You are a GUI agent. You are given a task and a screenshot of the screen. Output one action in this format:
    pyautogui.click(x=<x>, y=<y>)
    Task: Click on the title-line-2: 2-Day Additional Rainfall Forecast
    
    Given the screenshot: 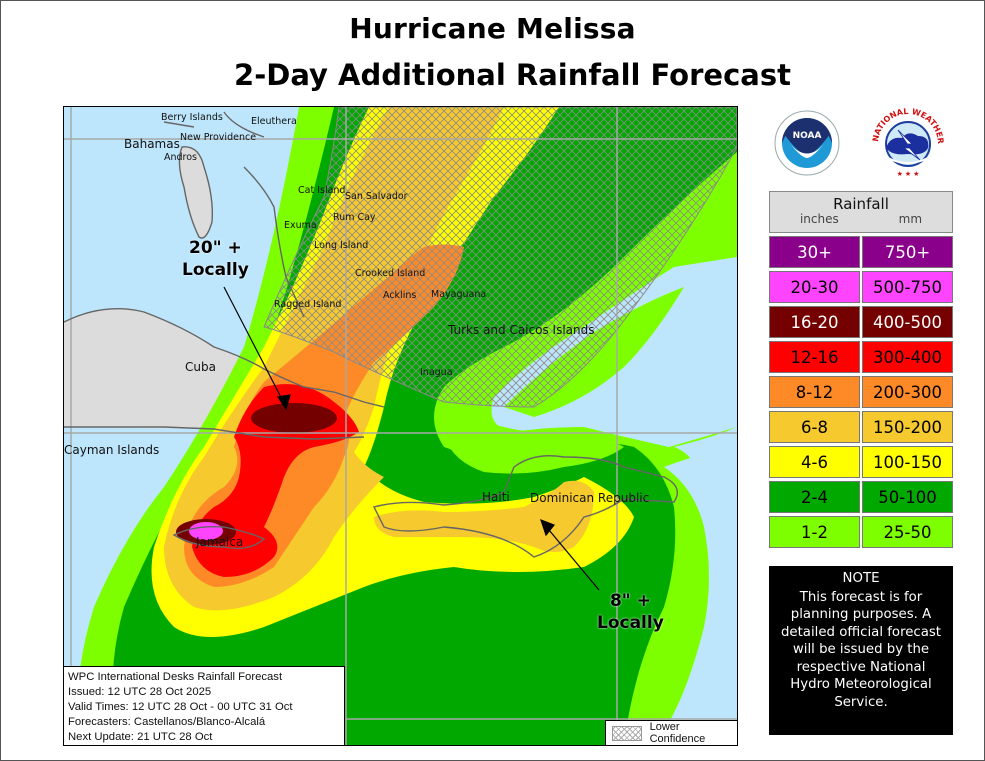 What is the action you would take?
    pyautogui.click(x=512, y=75)
    